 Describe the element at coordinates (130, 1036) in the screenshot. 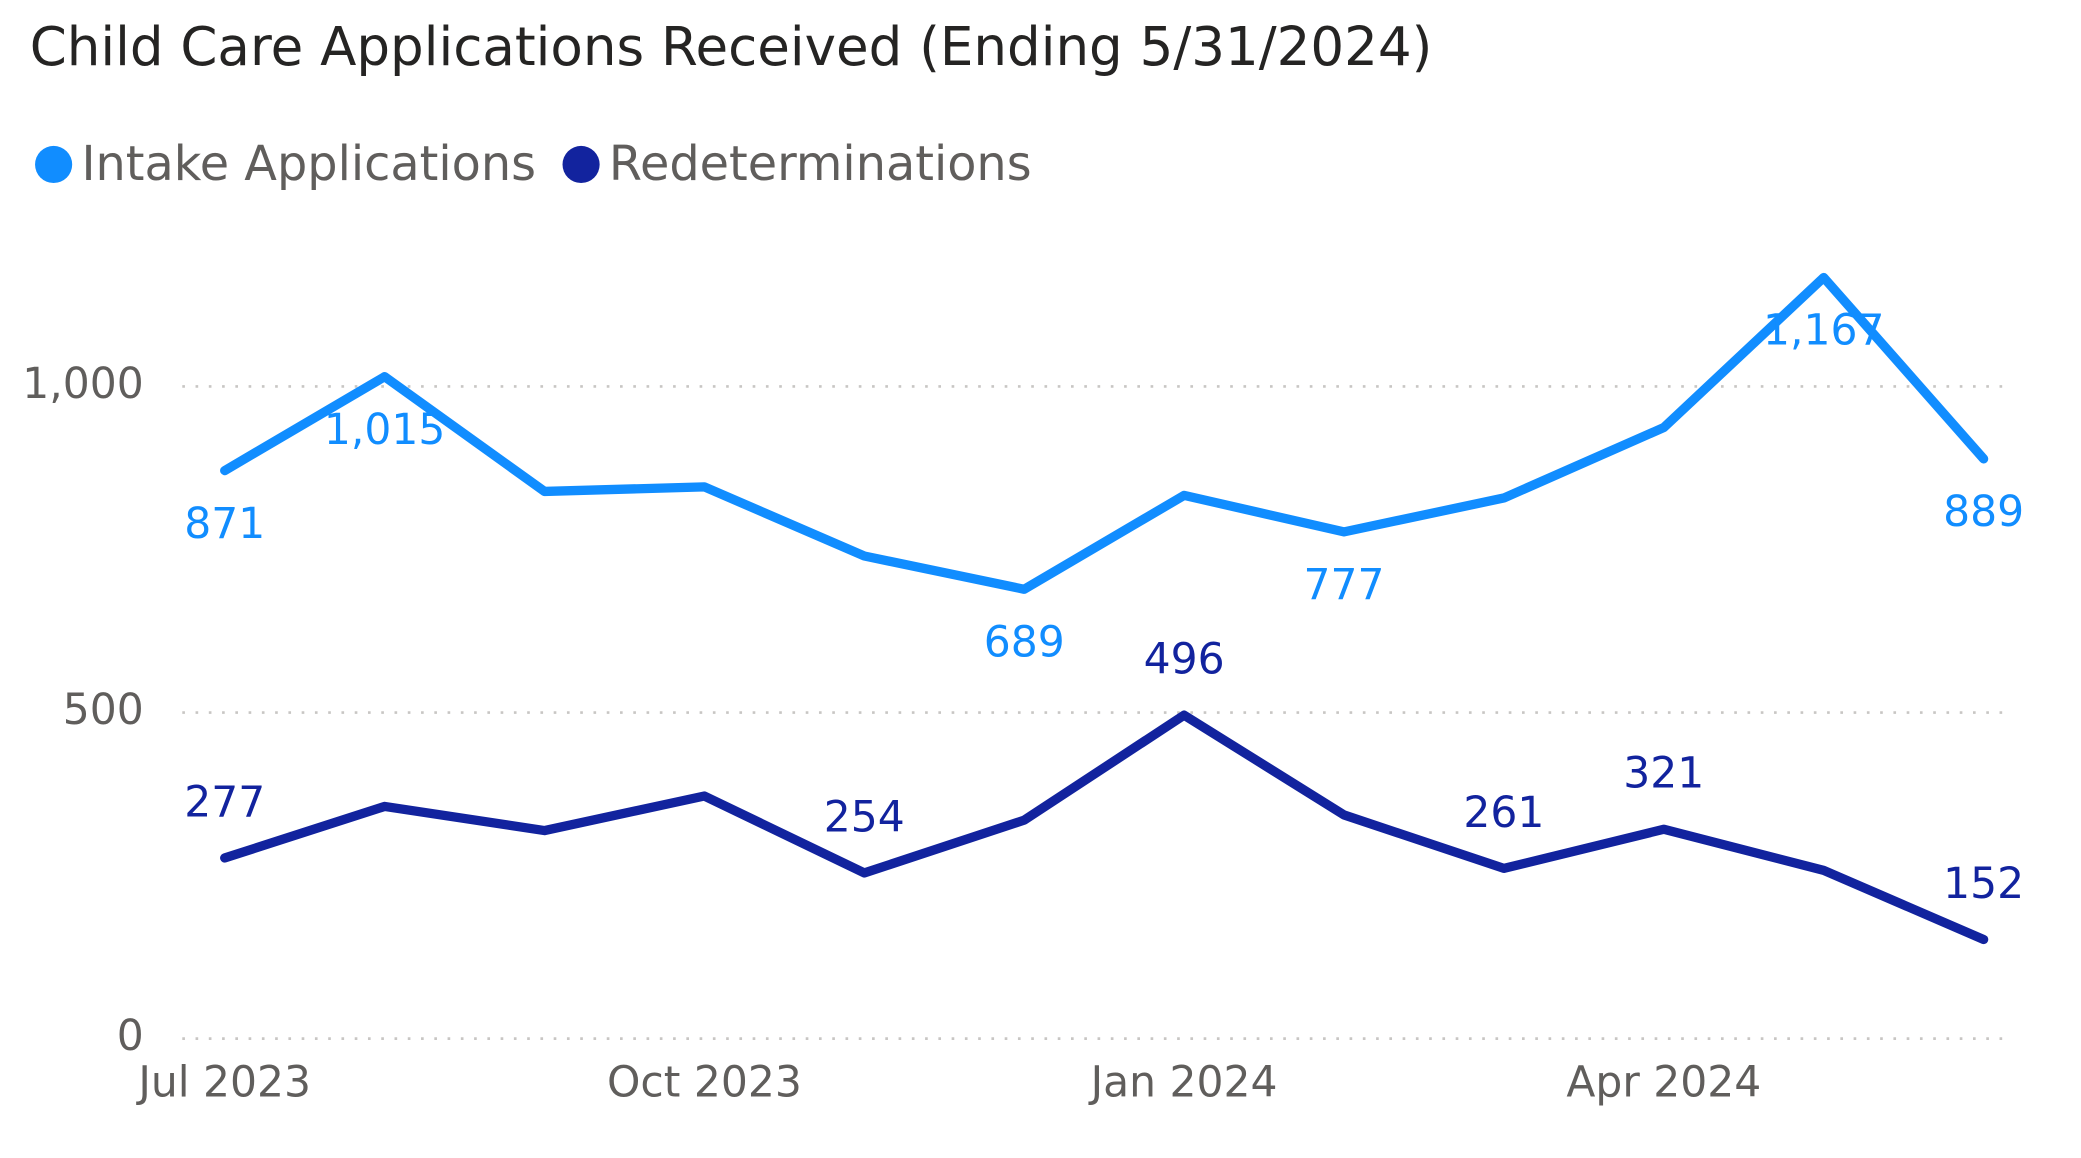

I see `y-tick-label: 0` at that location.